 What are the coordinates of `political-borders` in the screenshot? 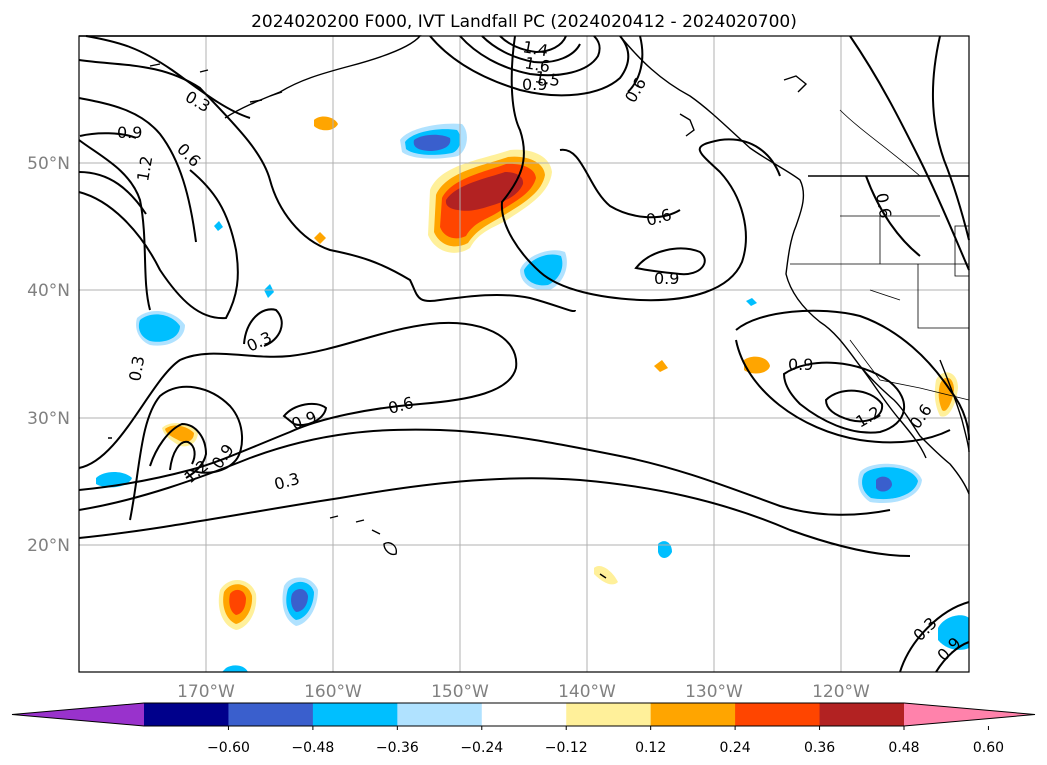 It's located at (880, 255).